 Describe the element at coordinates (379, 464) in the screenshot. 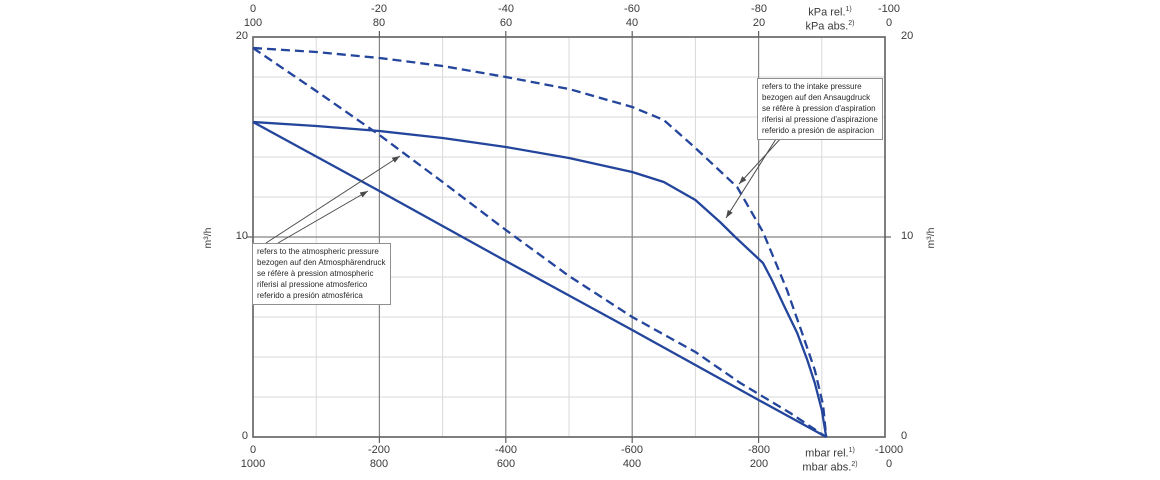

I see `bottom-abs-tick-800: 800` at that location.